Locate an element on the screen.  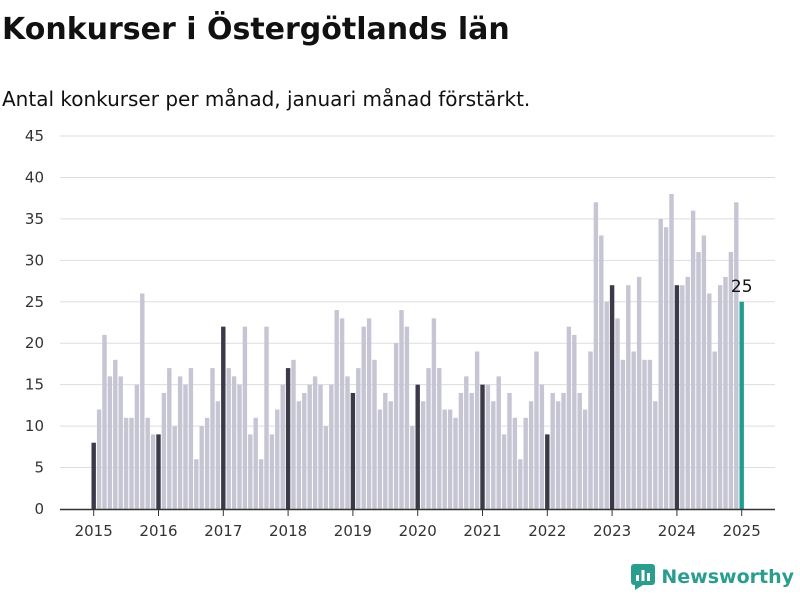
x-tick-label: 2022 is located at coordinates (547, 531).